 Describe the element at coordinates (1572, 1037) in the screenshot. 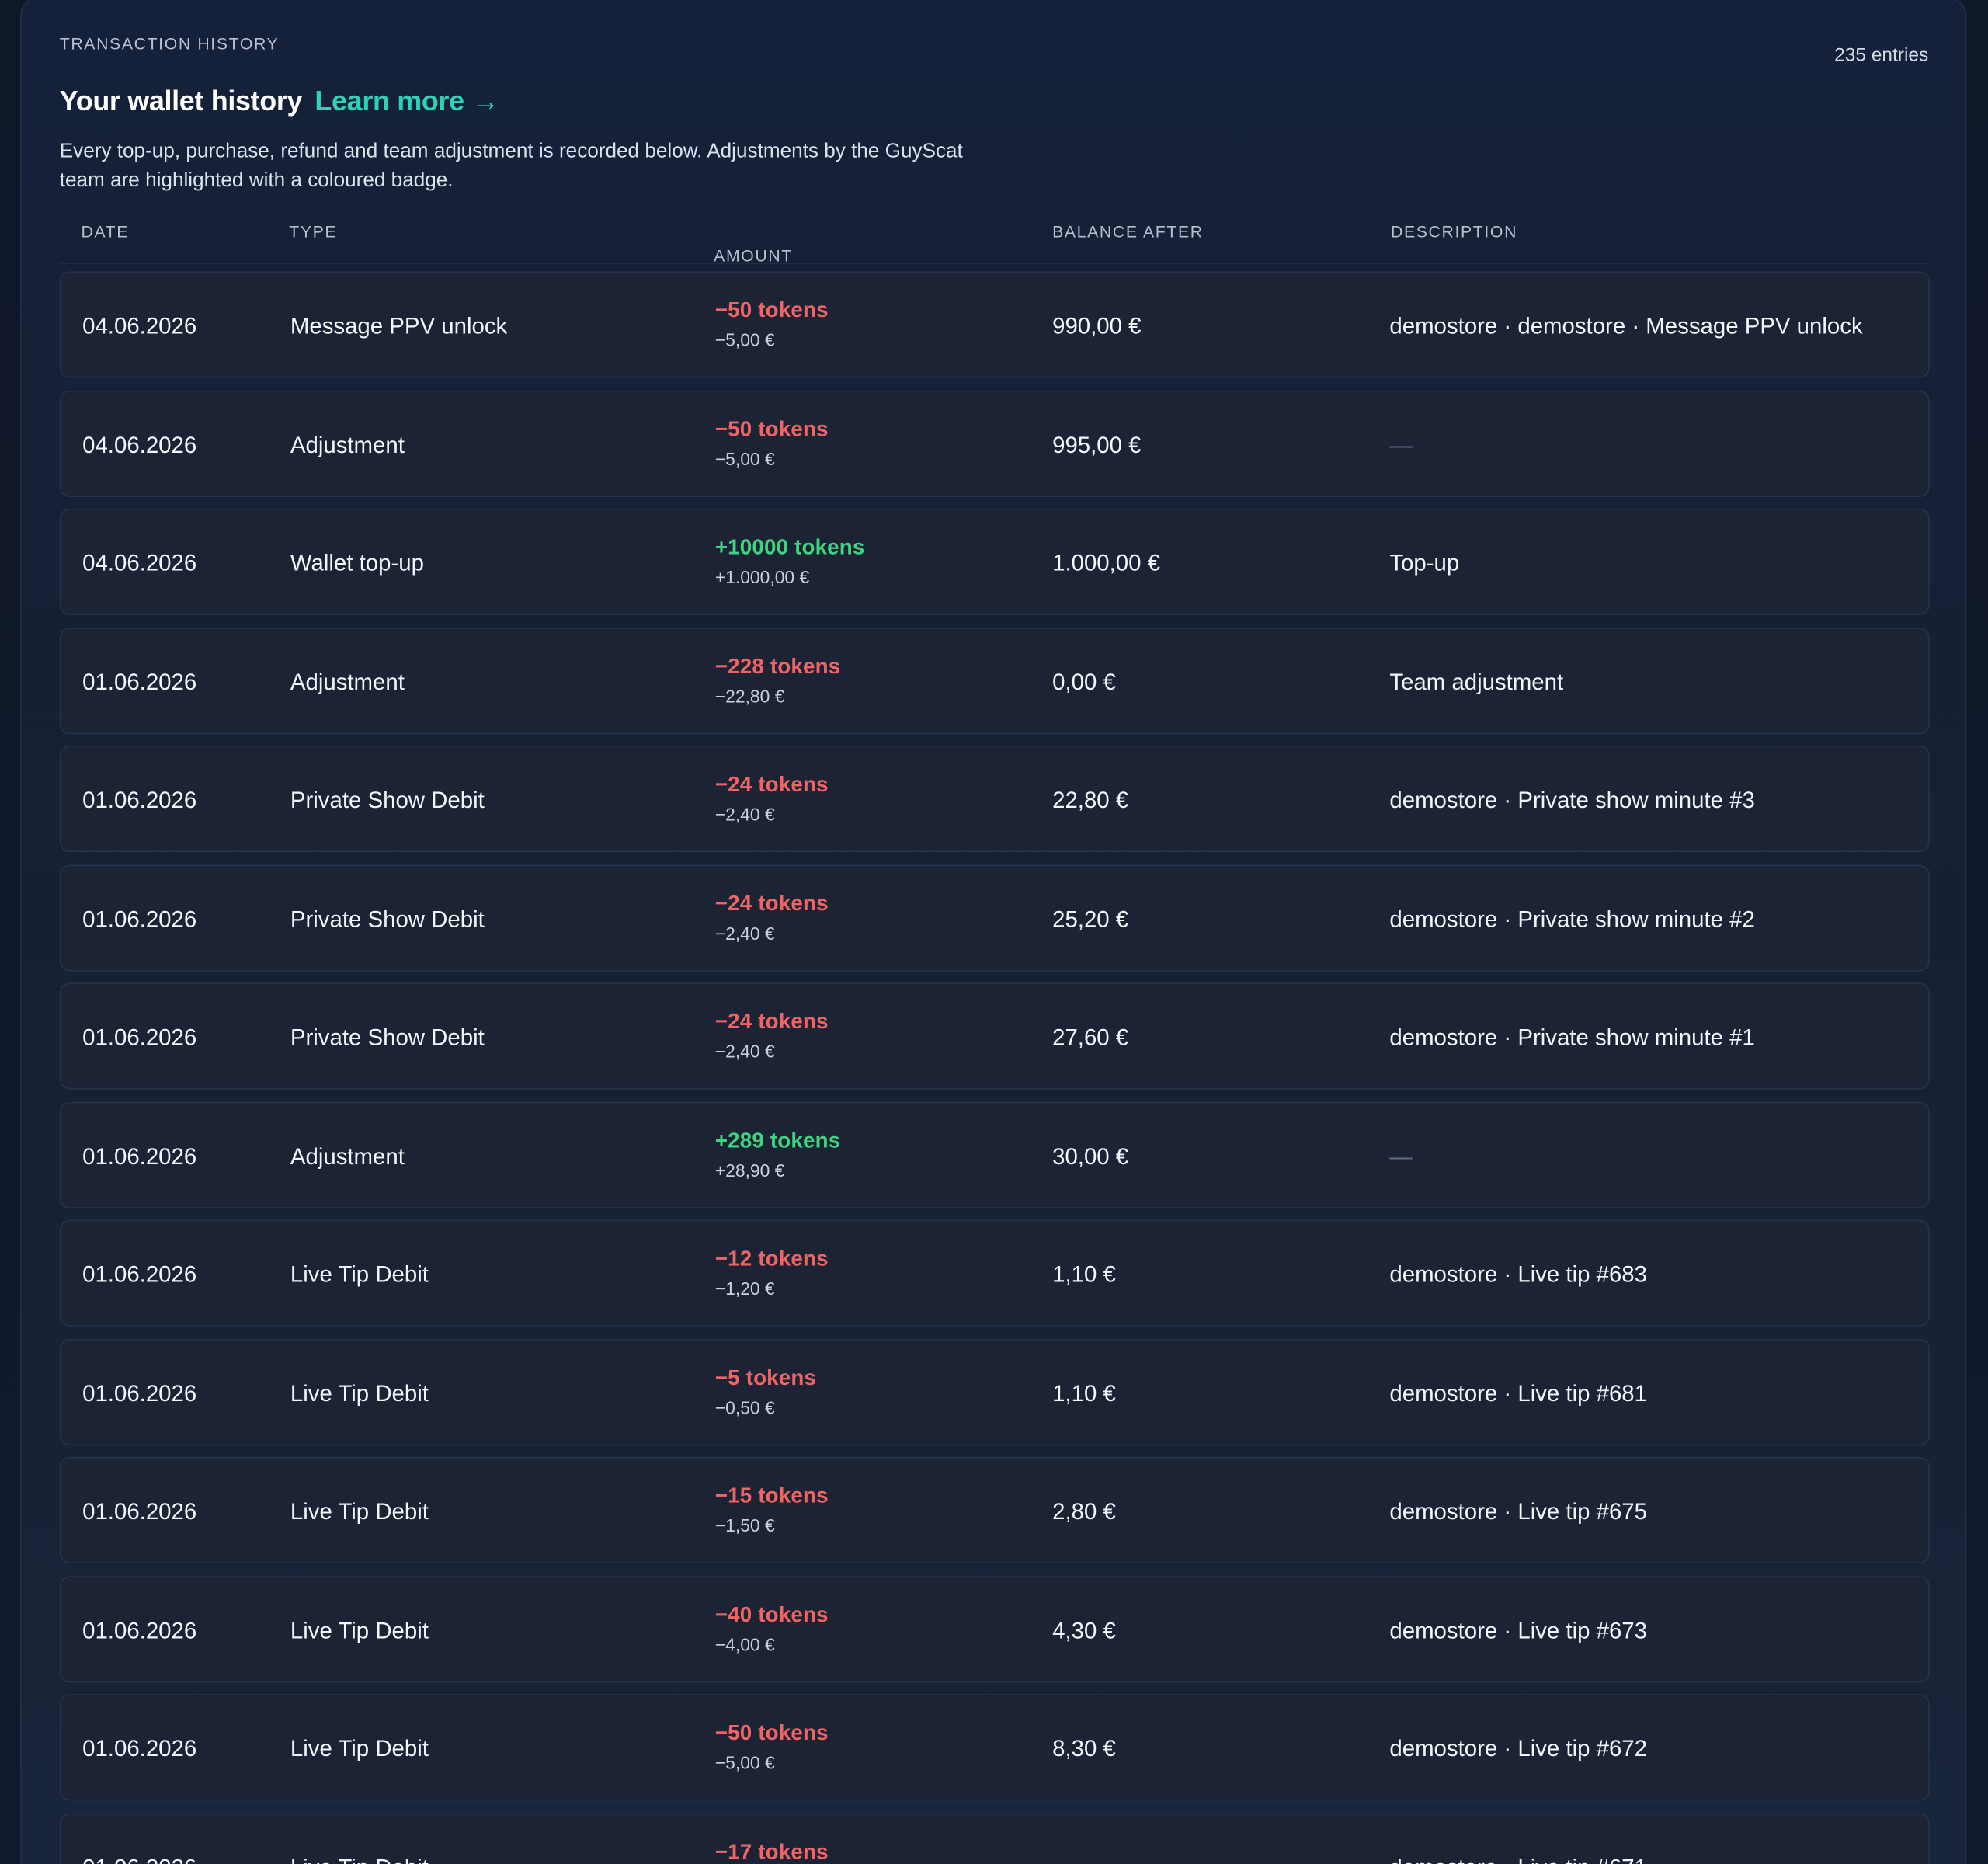

I see `transaction-description: demostore · Private show minute #1` at that location.